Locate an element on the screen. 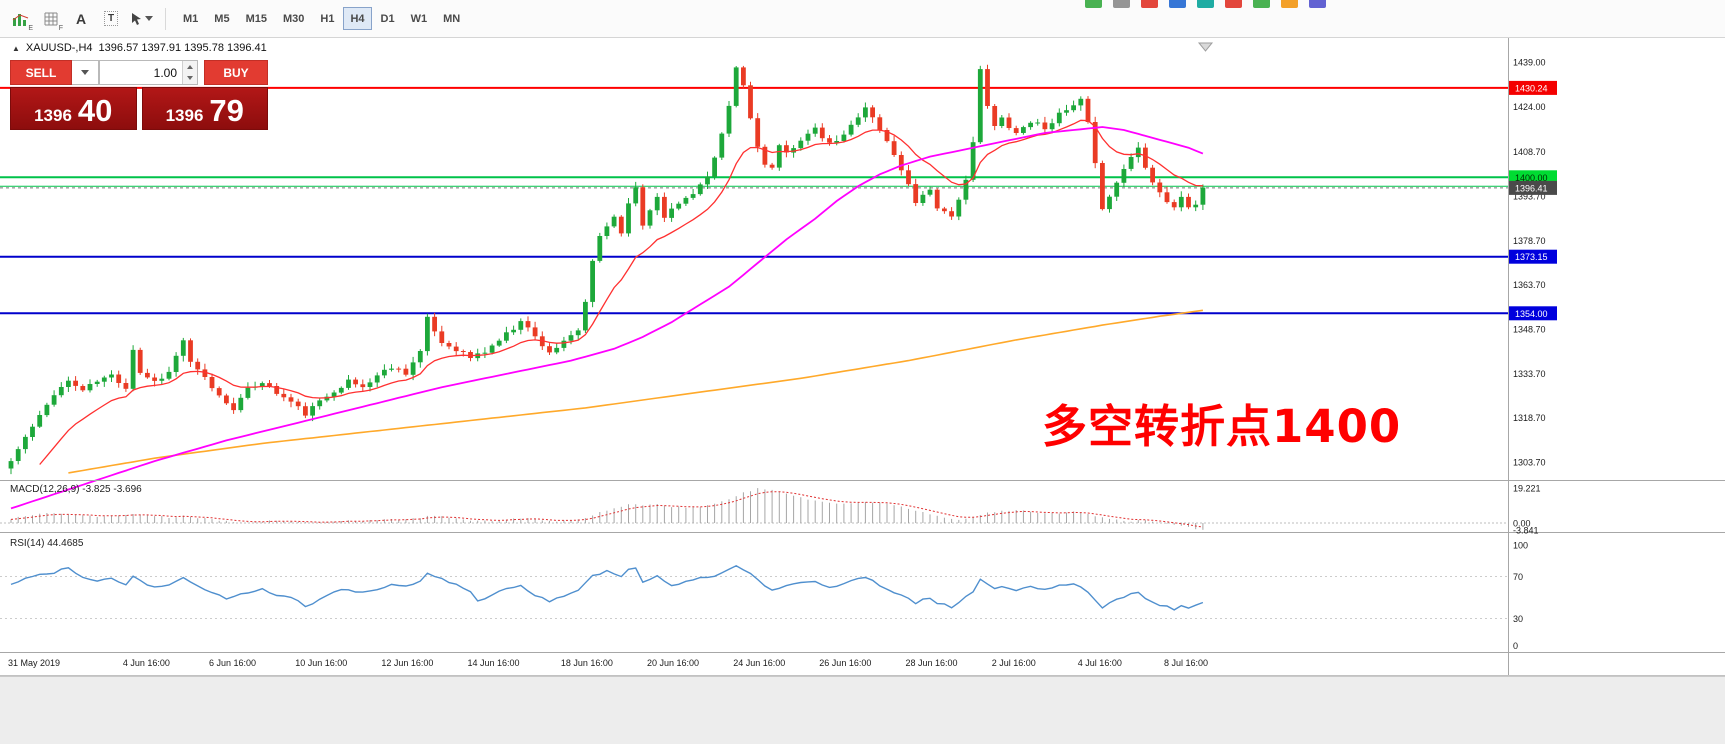  svg-text: 1424.00 is located at coordinates (1529, 107).